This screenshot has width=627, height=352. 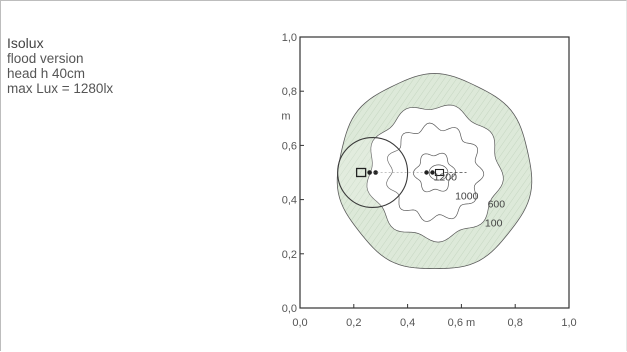 What do you see at coordinates (515, 323) in the screenshot?
I see `x-tick-label: 0,8` at bounding box center [515, 323].